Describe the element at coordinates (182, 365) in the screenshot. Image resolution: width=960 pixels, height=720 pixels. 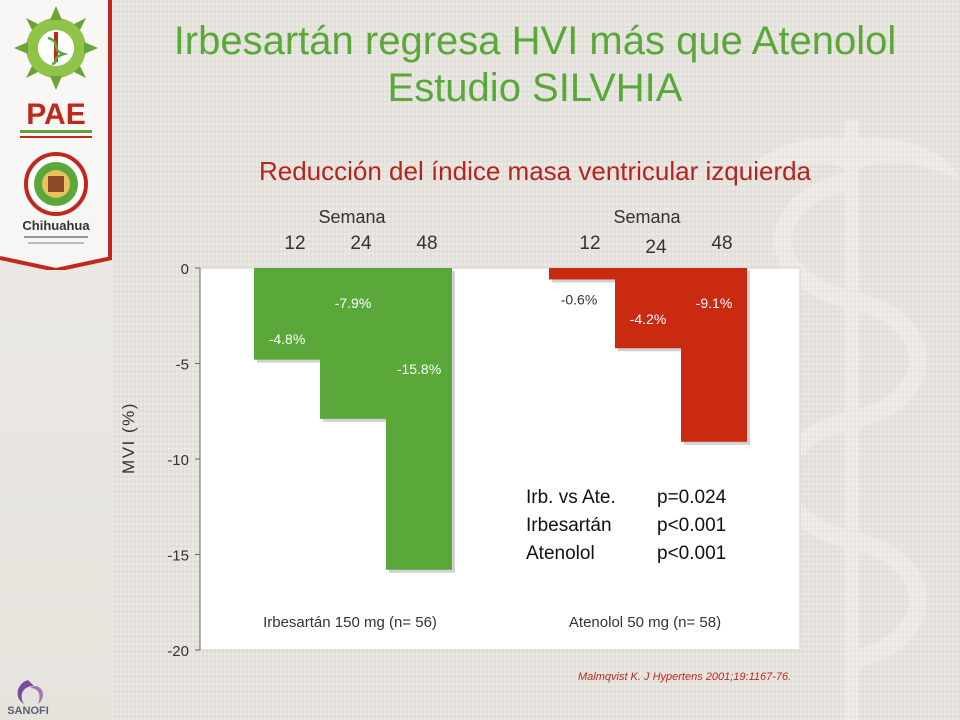
I see `y-tick-label: -5` at that location.